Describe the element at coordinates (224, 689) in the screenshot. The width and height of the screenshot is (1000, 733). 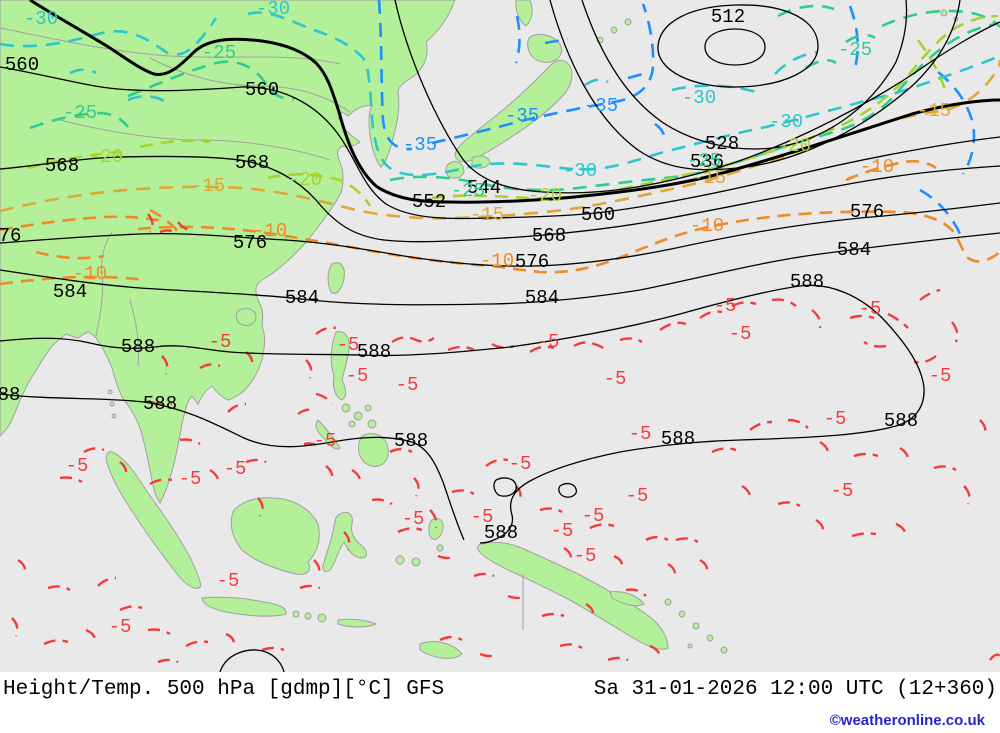
I see `product-title: Height/Temp. 500 hPa [gdmp][°C] GFS` at that location.